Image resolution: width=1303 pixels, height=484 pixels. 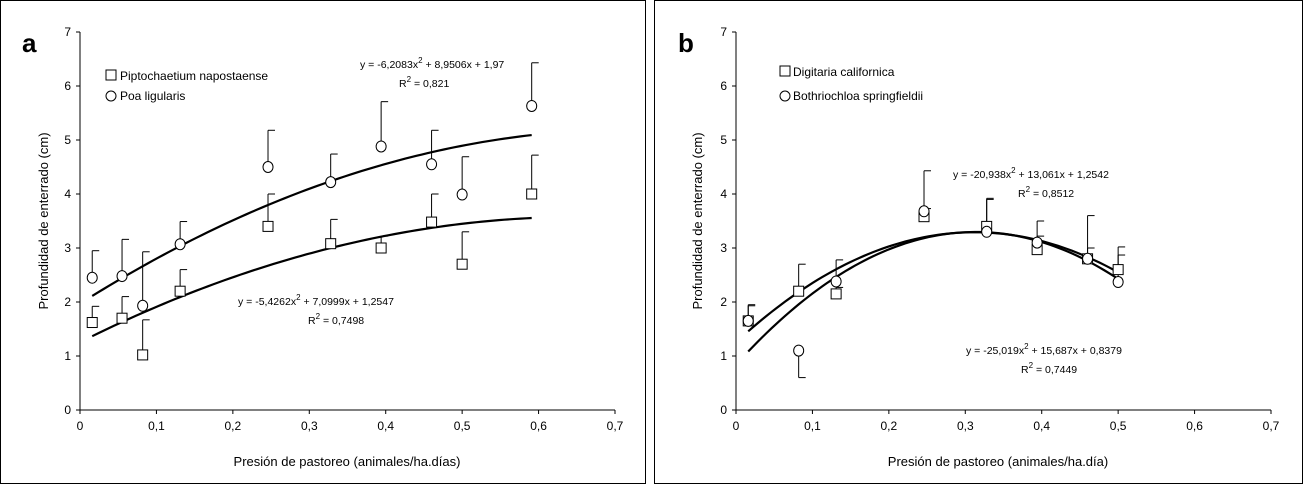 I want to click on r2-poa-value: = 0,821, so click(x=430, y=84).